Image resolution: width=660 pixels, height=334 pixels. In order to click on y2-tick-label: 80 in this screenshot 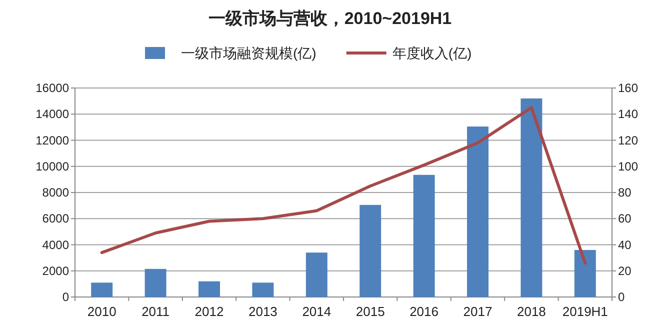, I will do `click(625, 193)`.